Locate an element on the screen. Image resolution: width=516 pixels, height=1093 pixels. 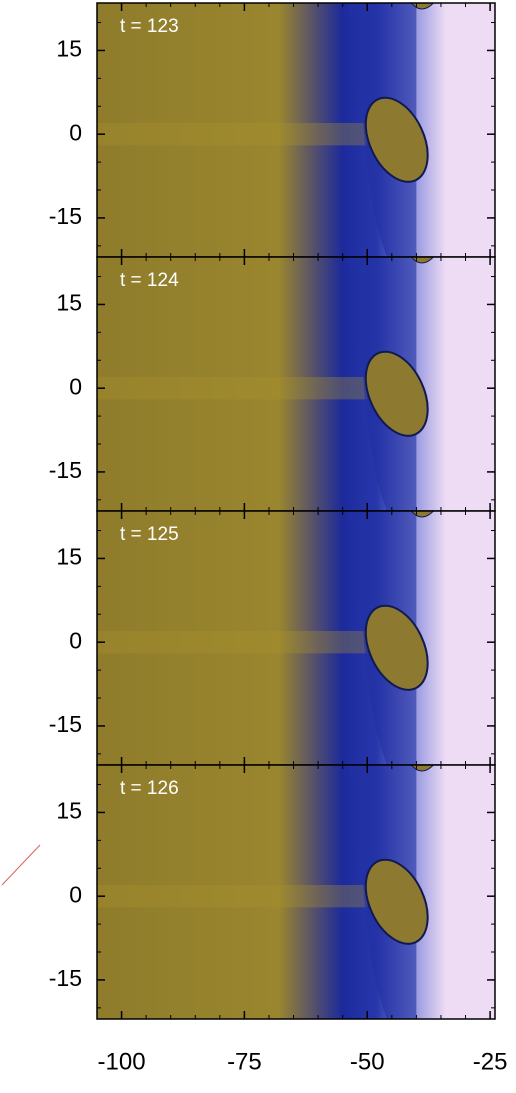
x-tick-label: -75 is located at coordinates (244, 1061).